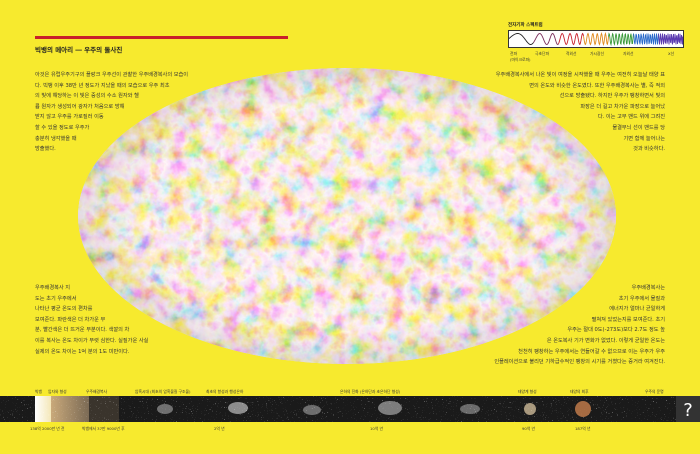  I want to click on text-line: 것과 비슷하다., so click(649, 149).